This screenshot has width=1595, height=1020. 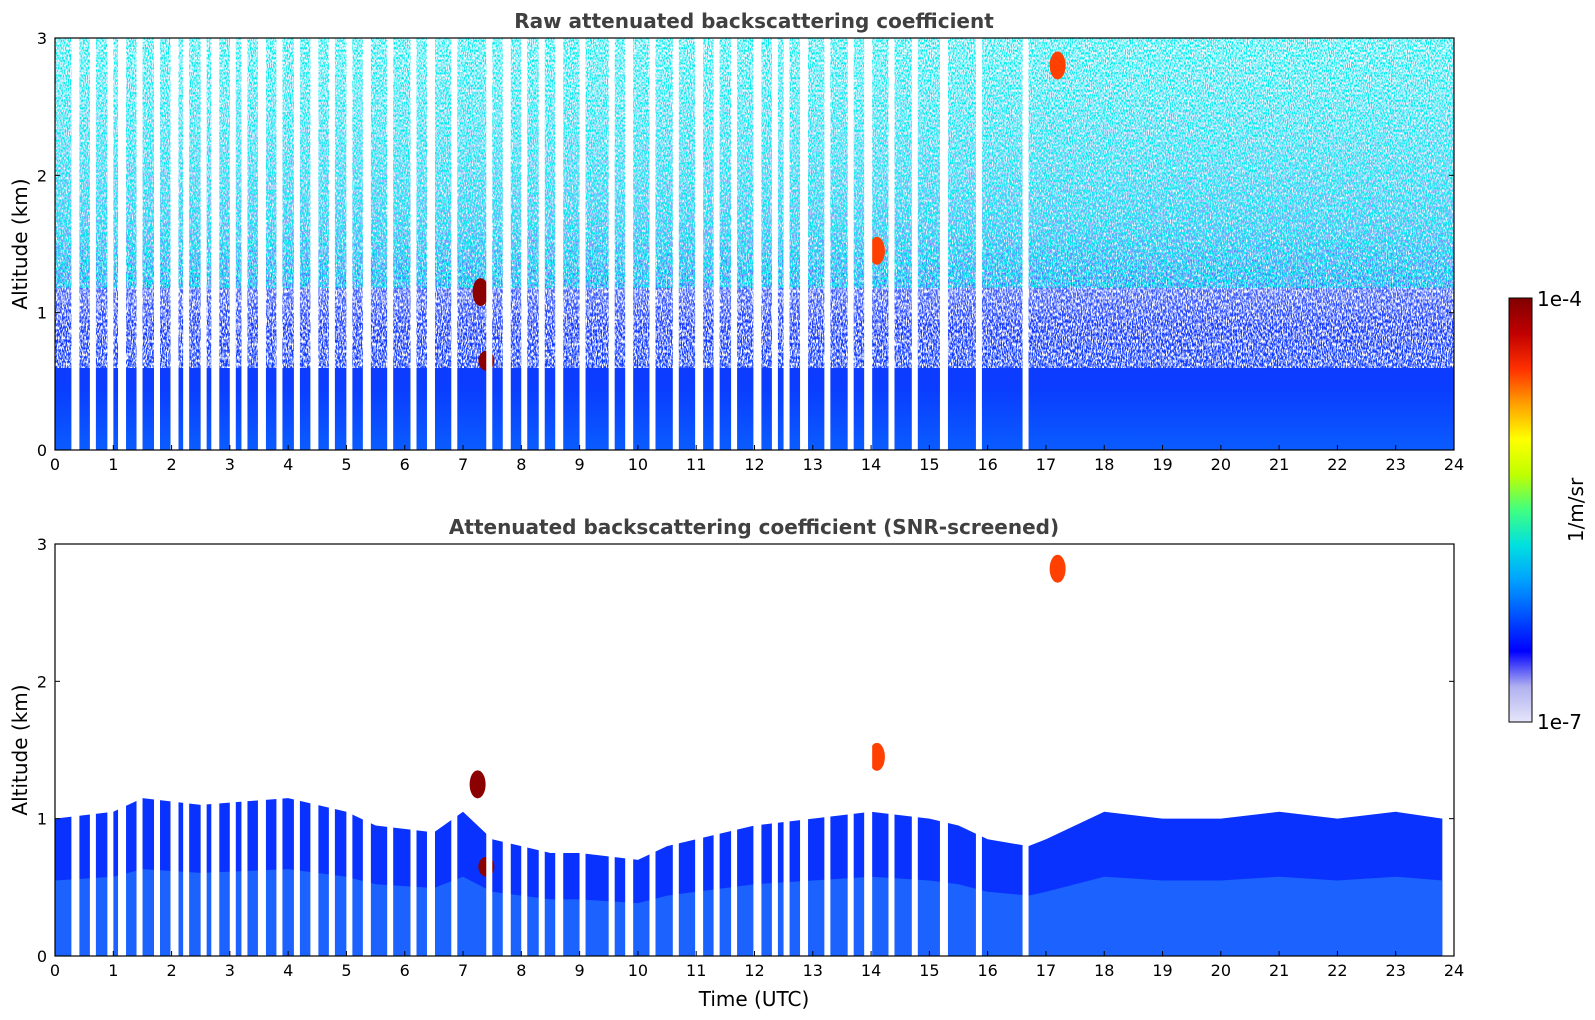 What do you see at coordinates (1559, 299) in the screenshot?
I see `colorbar-max-label: 1e-4` at bounding box center [1559, 299].